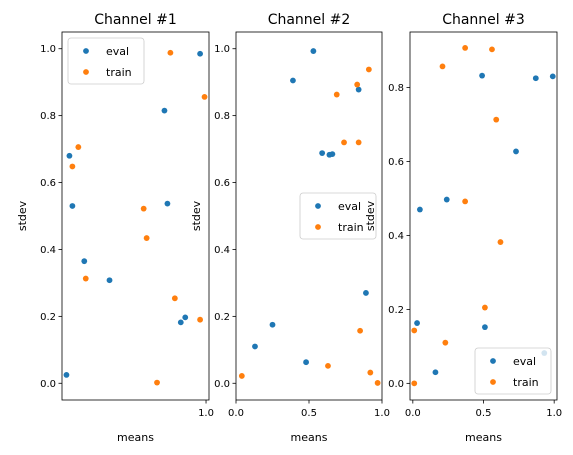 This screenshot has width=573, height=455. I want to click on chart-title: Channel #3, so click(483, 20).